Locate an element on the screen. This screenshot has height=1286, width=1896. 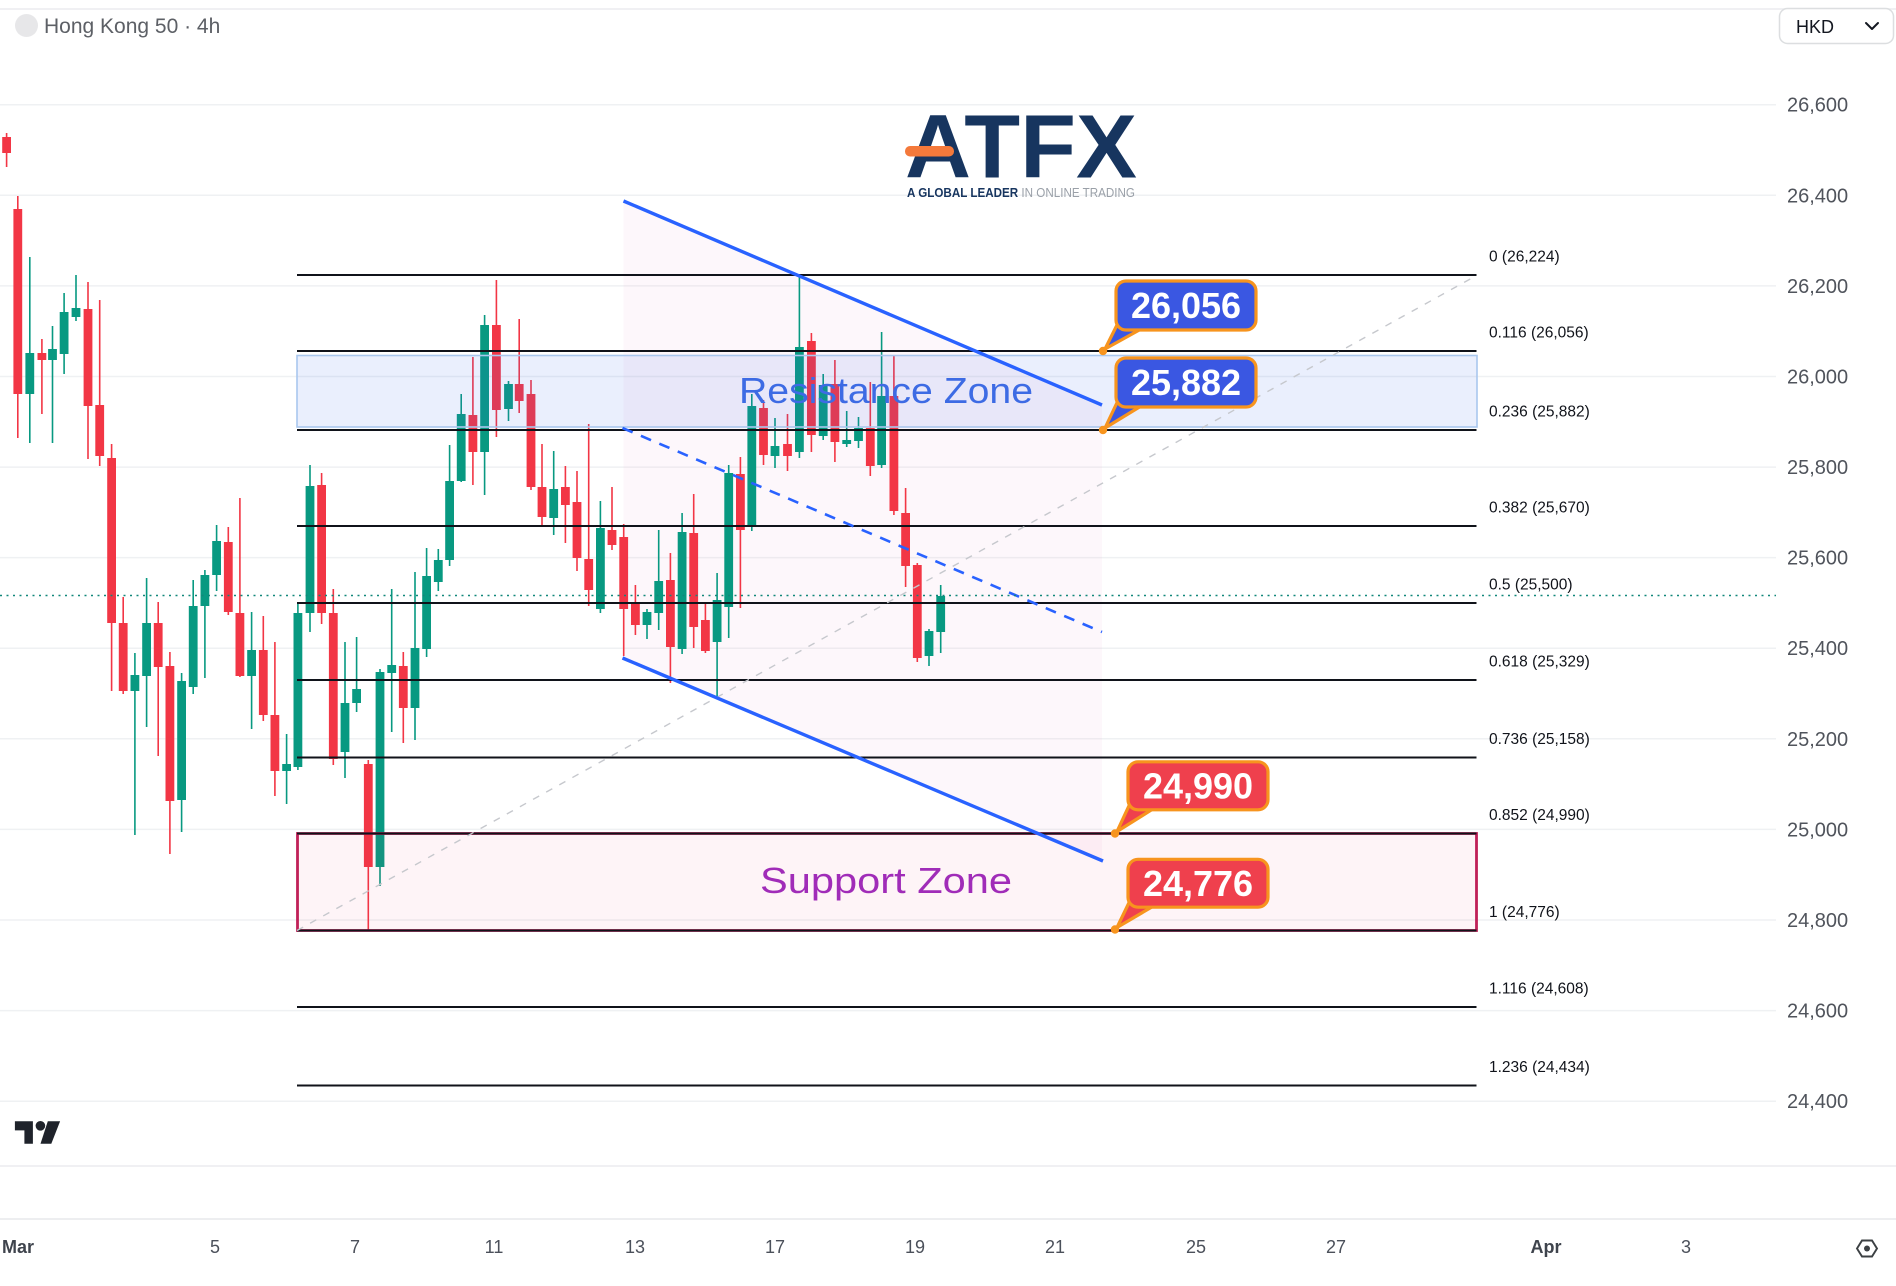
svg-text: 17 is located at coordinates (775, 1247).